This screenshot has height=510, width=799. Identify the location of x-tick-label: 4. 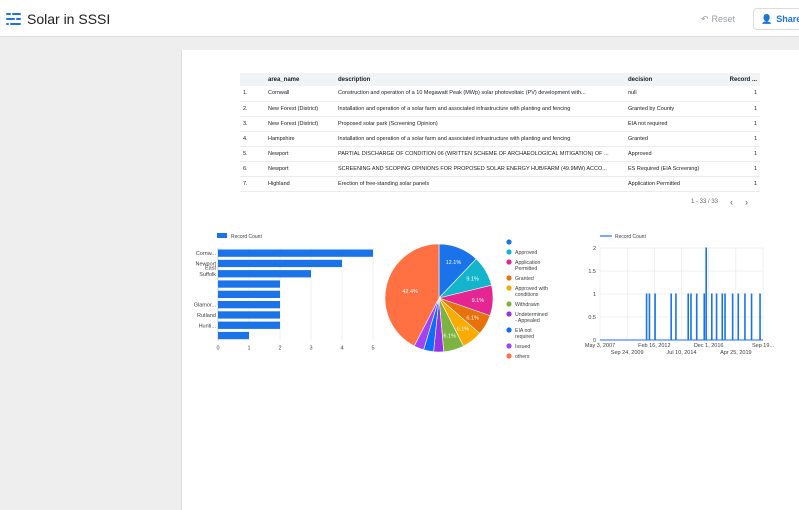
(341, 349).